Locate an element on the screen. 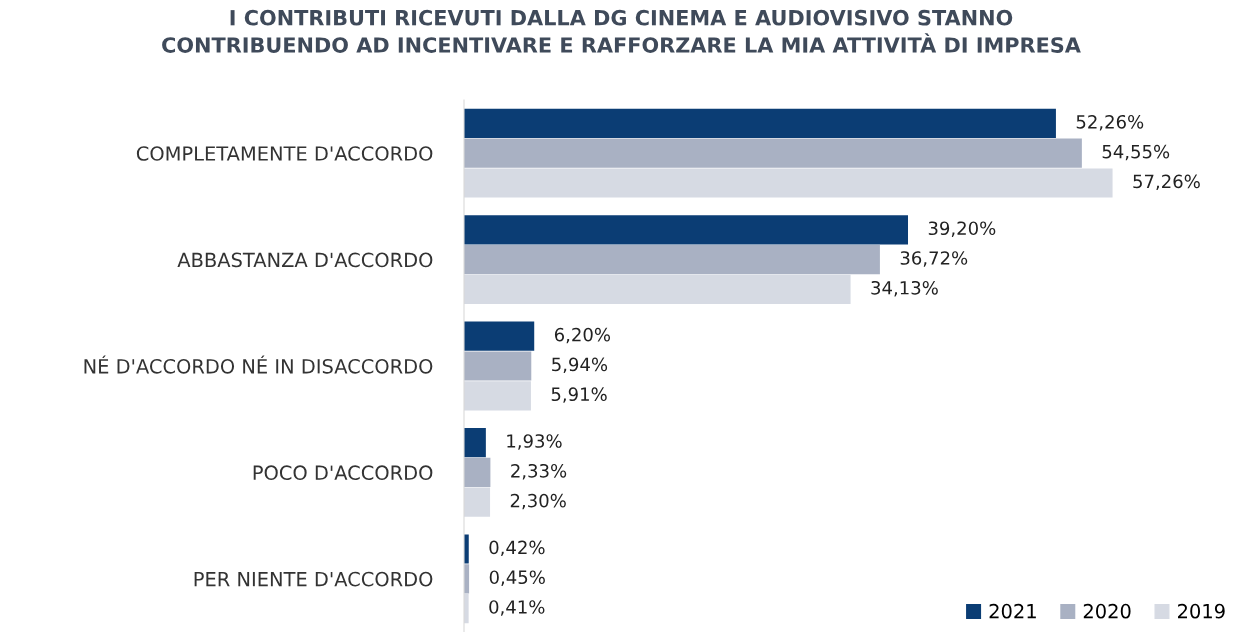 The image size is (1242, 632). legend-label: 2021 is located at coordinates (1012, 611).